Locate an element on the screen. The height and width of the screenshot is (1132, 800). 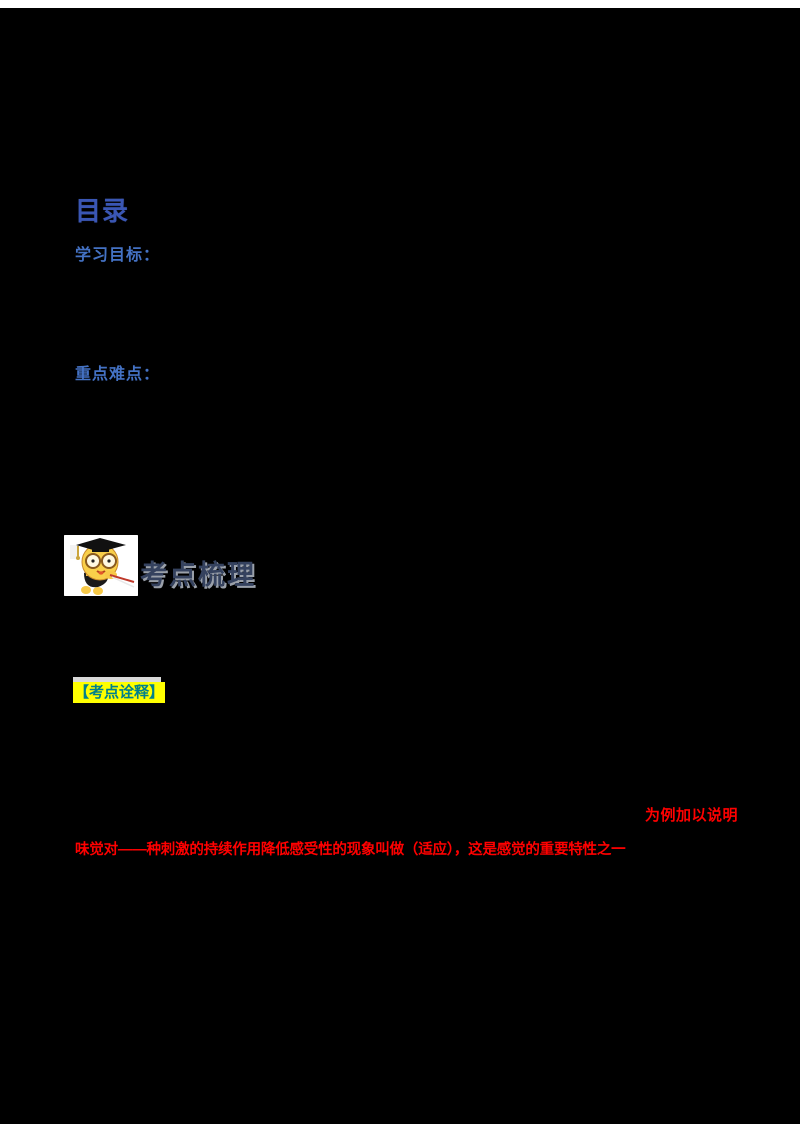
highlight-block: 【考点诠释】 is located at coordinates (119, 690).